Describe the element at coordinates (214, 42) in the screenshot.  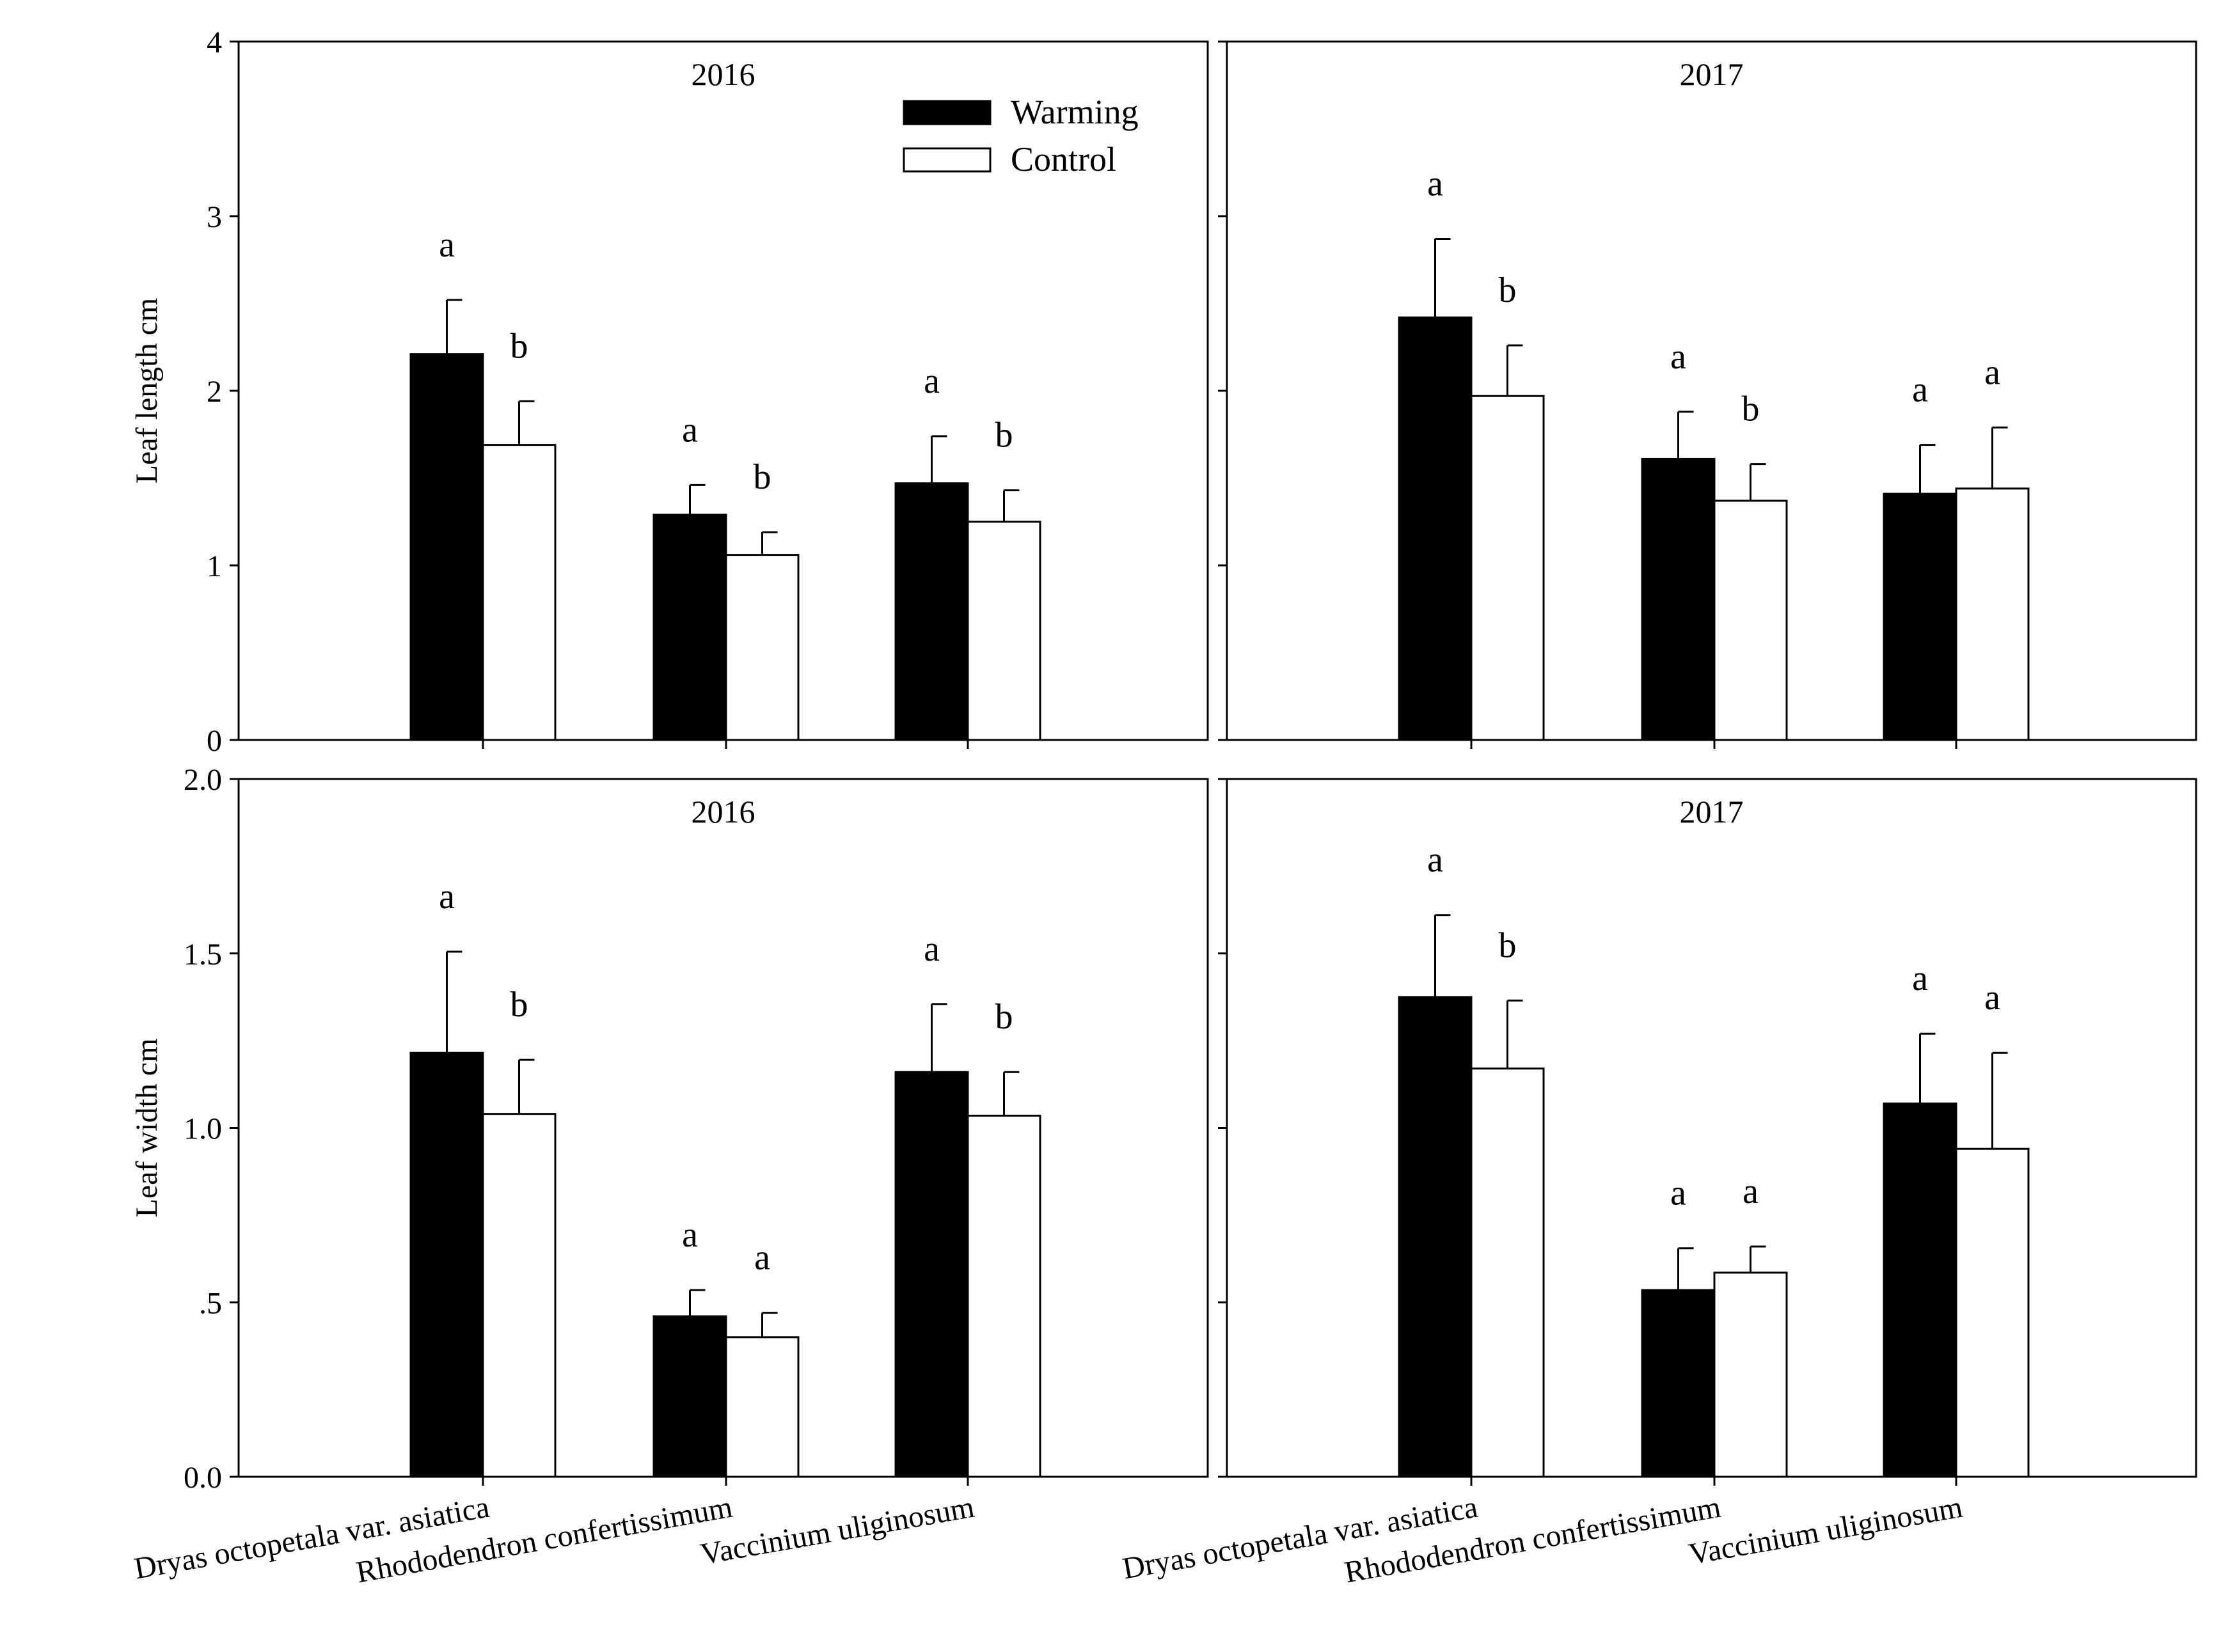
I see `y-tick-label: 4` at that location.